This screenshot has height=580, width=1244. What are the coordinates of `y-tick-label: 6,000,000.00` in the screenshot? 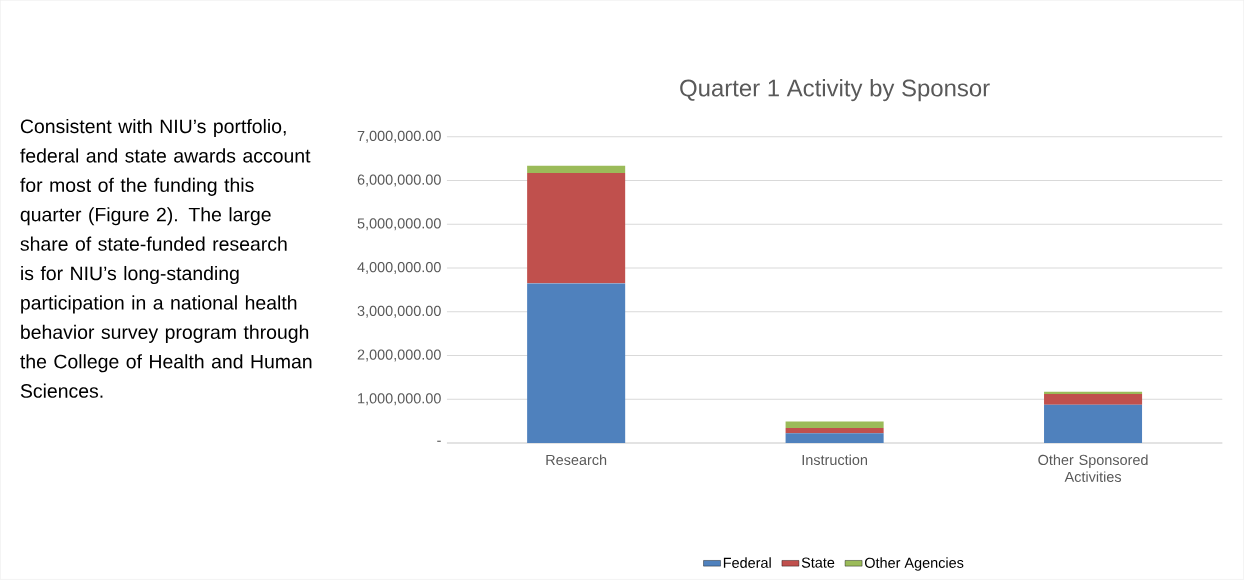 It's located at (399, 180).